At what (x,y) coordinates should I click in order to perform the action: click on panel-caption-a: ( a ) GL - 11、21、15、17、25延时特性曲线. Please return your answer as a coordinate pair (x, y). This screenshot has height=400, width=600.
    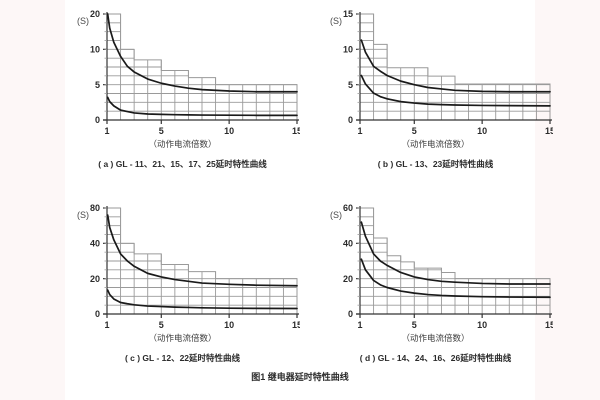
    Looking at the image, I should click on (182, 164).